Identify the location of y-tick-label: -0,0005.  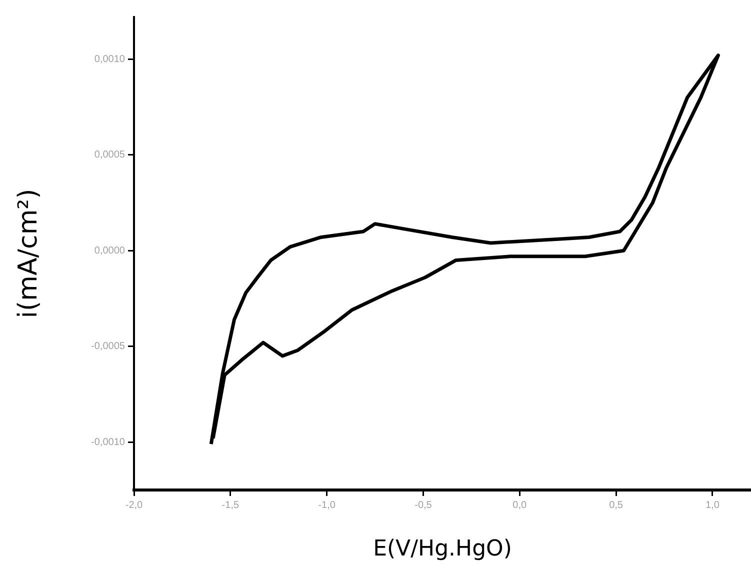
(108, 346).